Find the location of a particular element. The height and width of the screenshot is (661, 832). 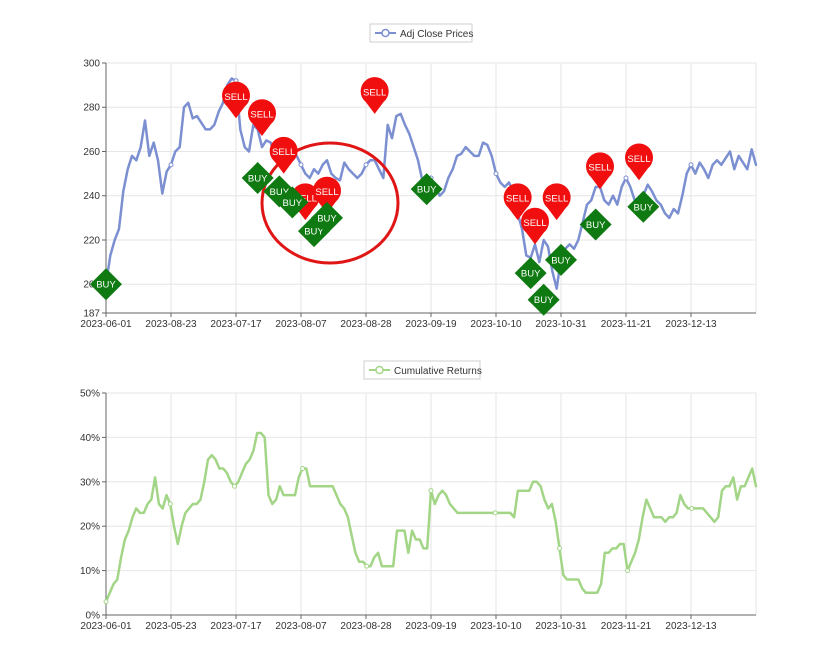

y-tick-label: 240 is located at coordinates (91, 196).